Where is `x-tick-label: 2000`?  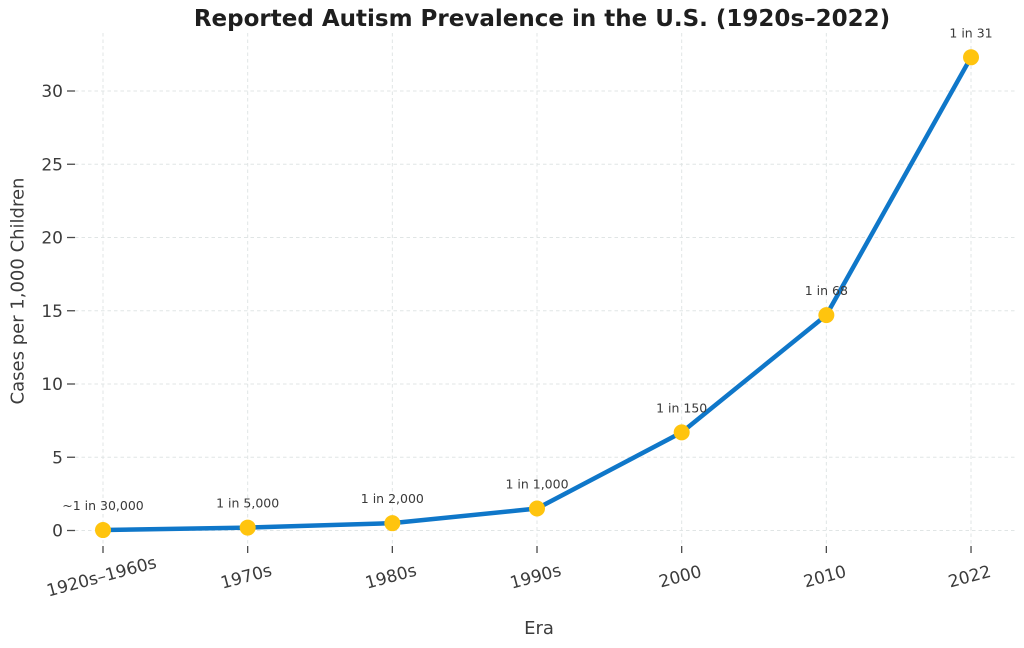
x-tick-label: 2000 is located at coordinates (680, 577).